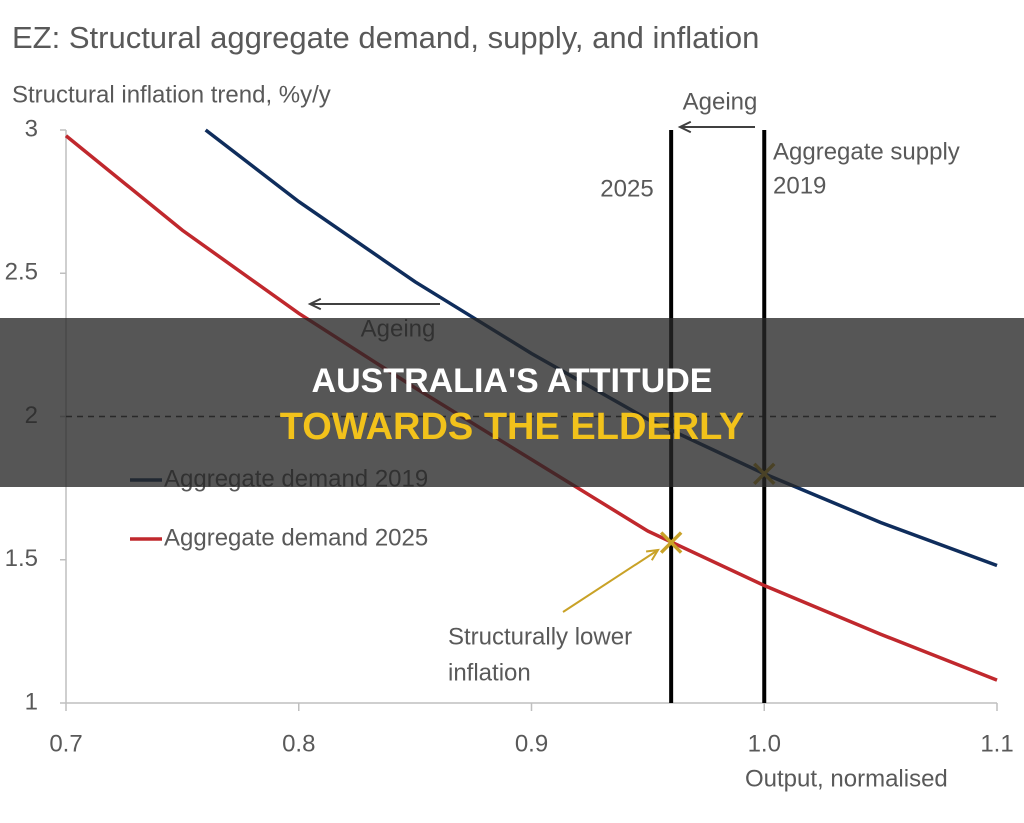 This screenshot has width=1024, height=823. Describe the element at coordinates (512, 381) in the screenshot. I see `banner-title: AUSTRALIA'S ATTITUDE` at that location.